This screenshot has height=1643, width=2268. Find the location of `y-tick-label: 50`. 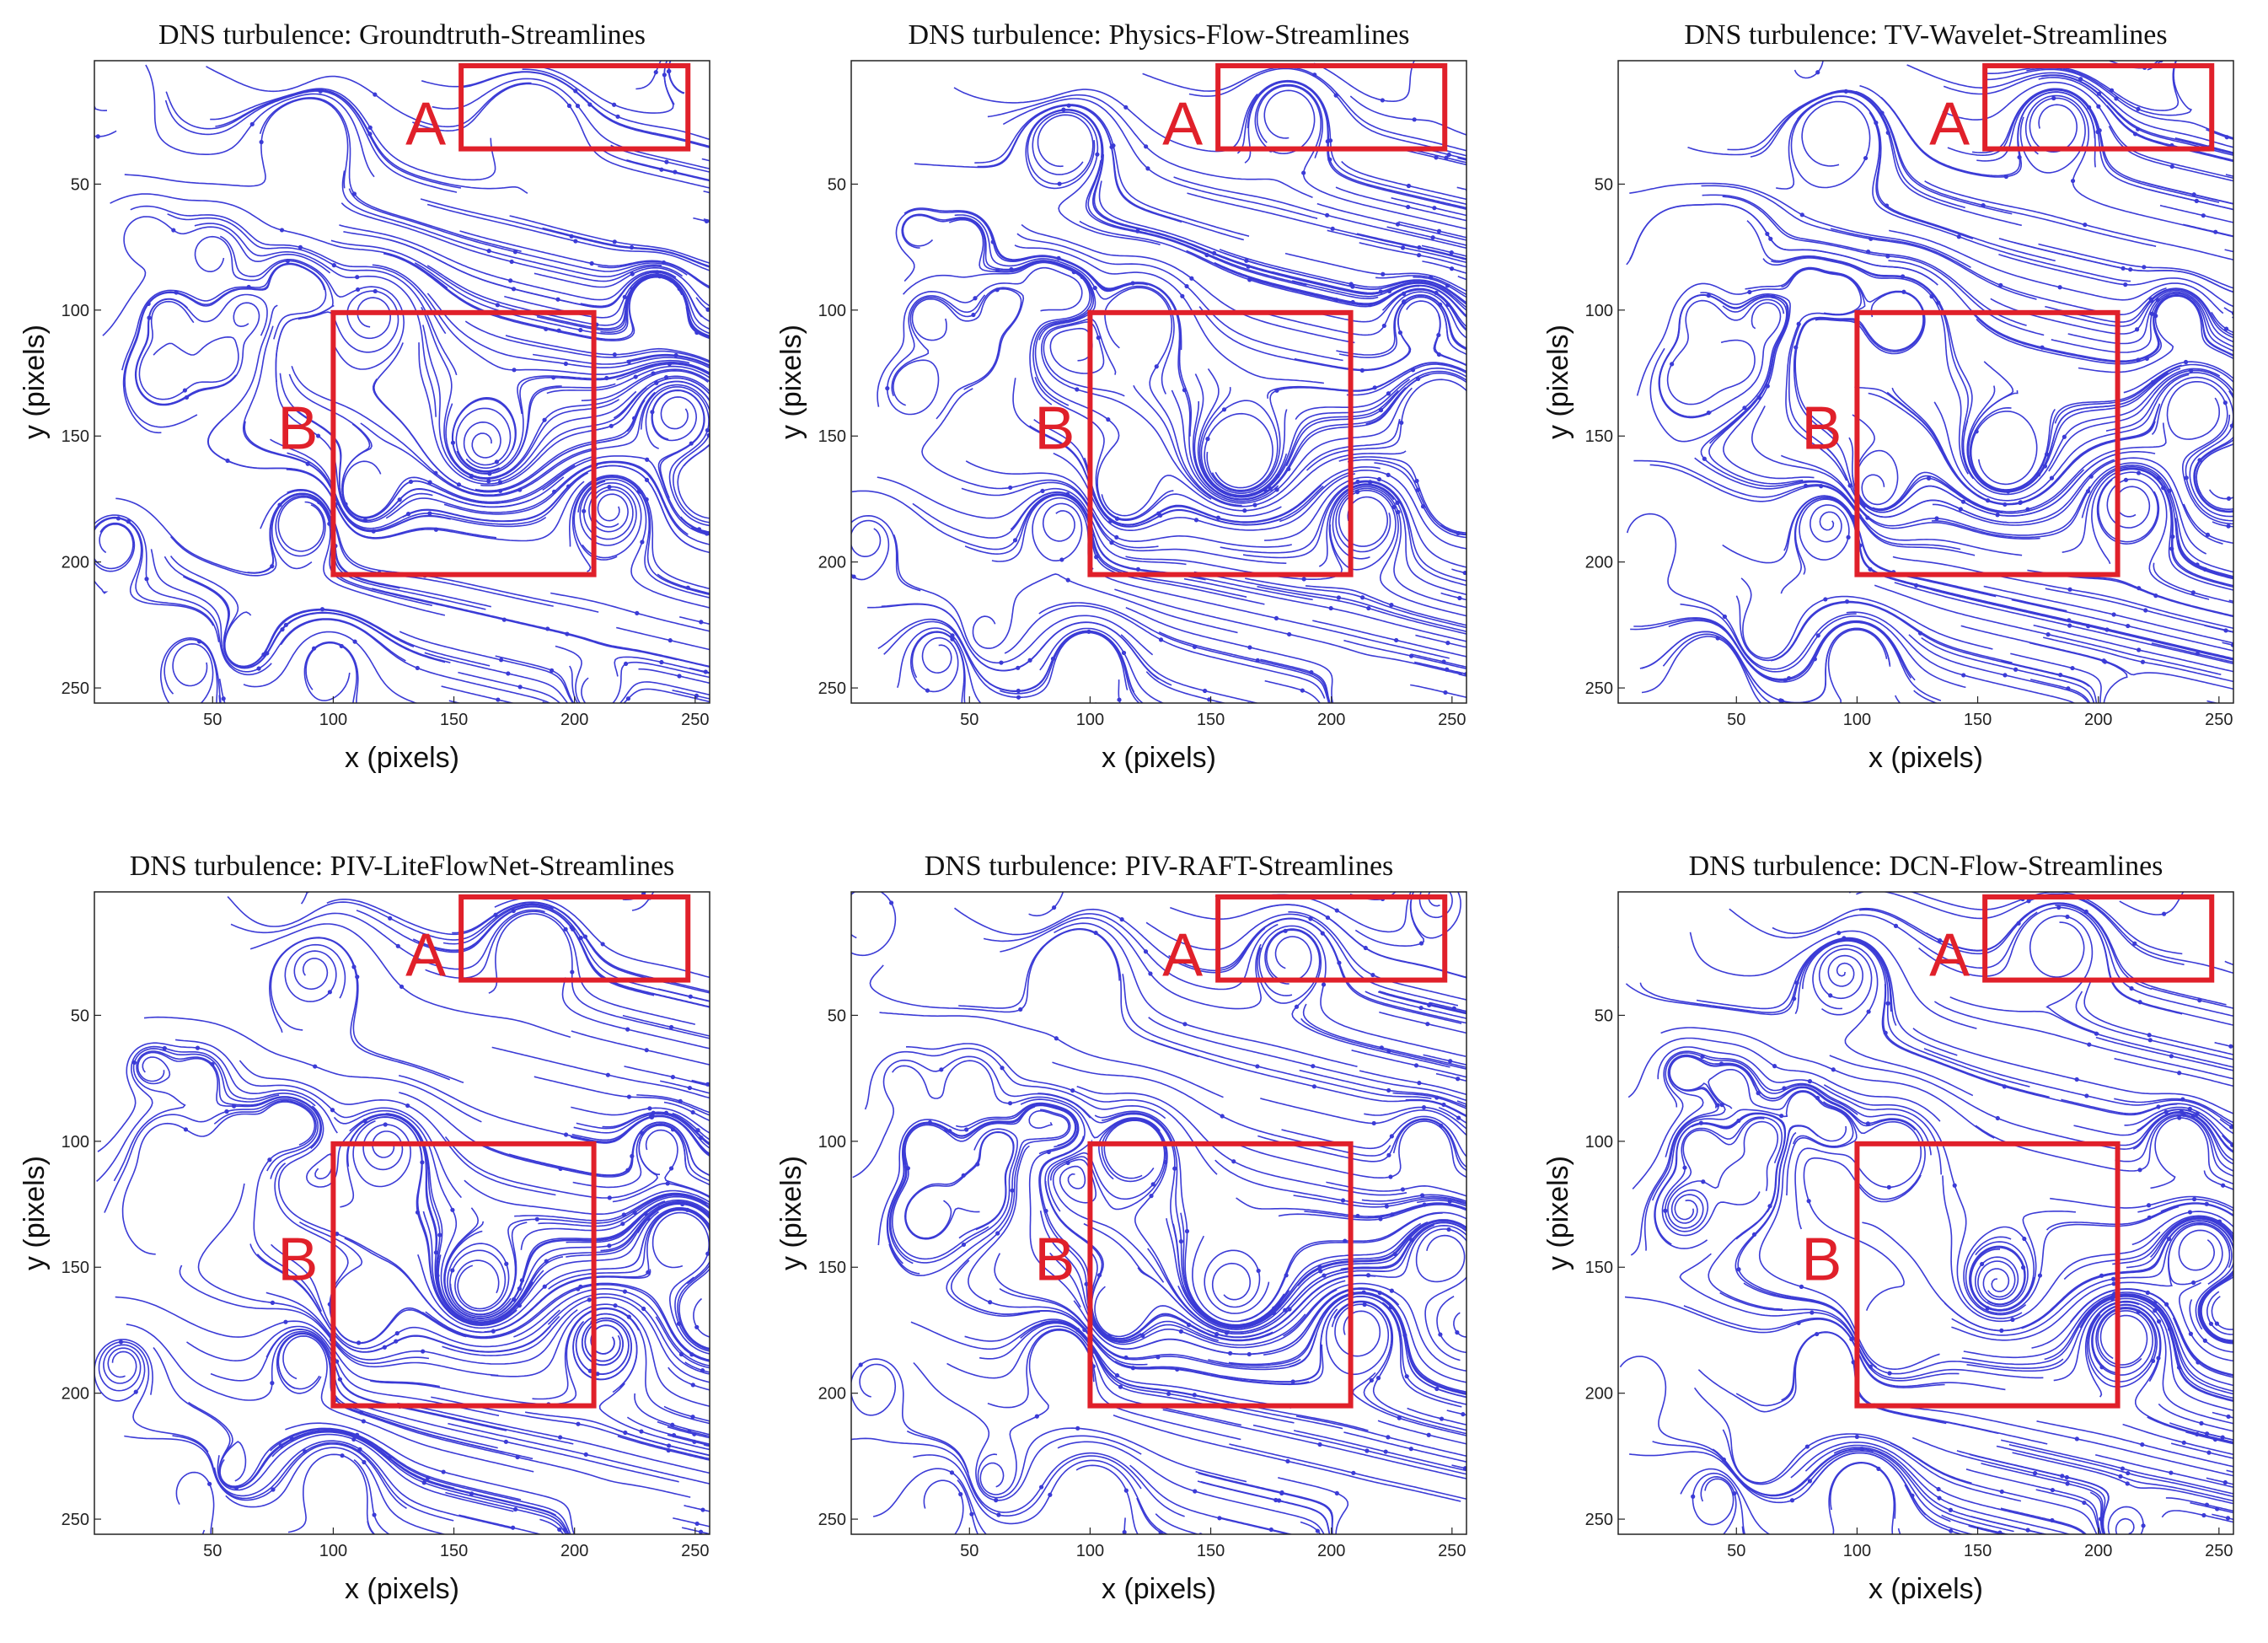

y-tick-label: 50 is located at coordinates (837, 1016).